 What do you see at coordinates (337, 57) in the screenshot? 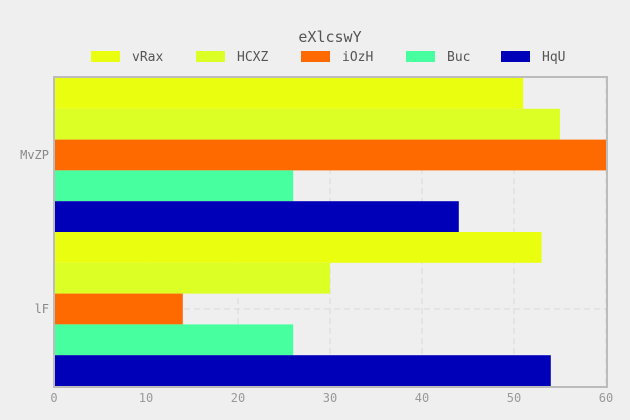
I see `legend-item-iOzH: iOzH` at bounding box center [337, 57].